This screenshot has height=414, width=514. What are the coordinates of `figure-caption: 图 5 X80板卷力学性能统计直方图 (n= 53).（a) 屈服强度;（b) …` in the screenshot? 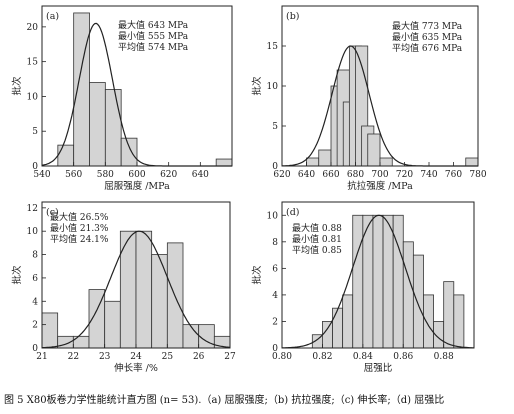 It's located at (224, 400).